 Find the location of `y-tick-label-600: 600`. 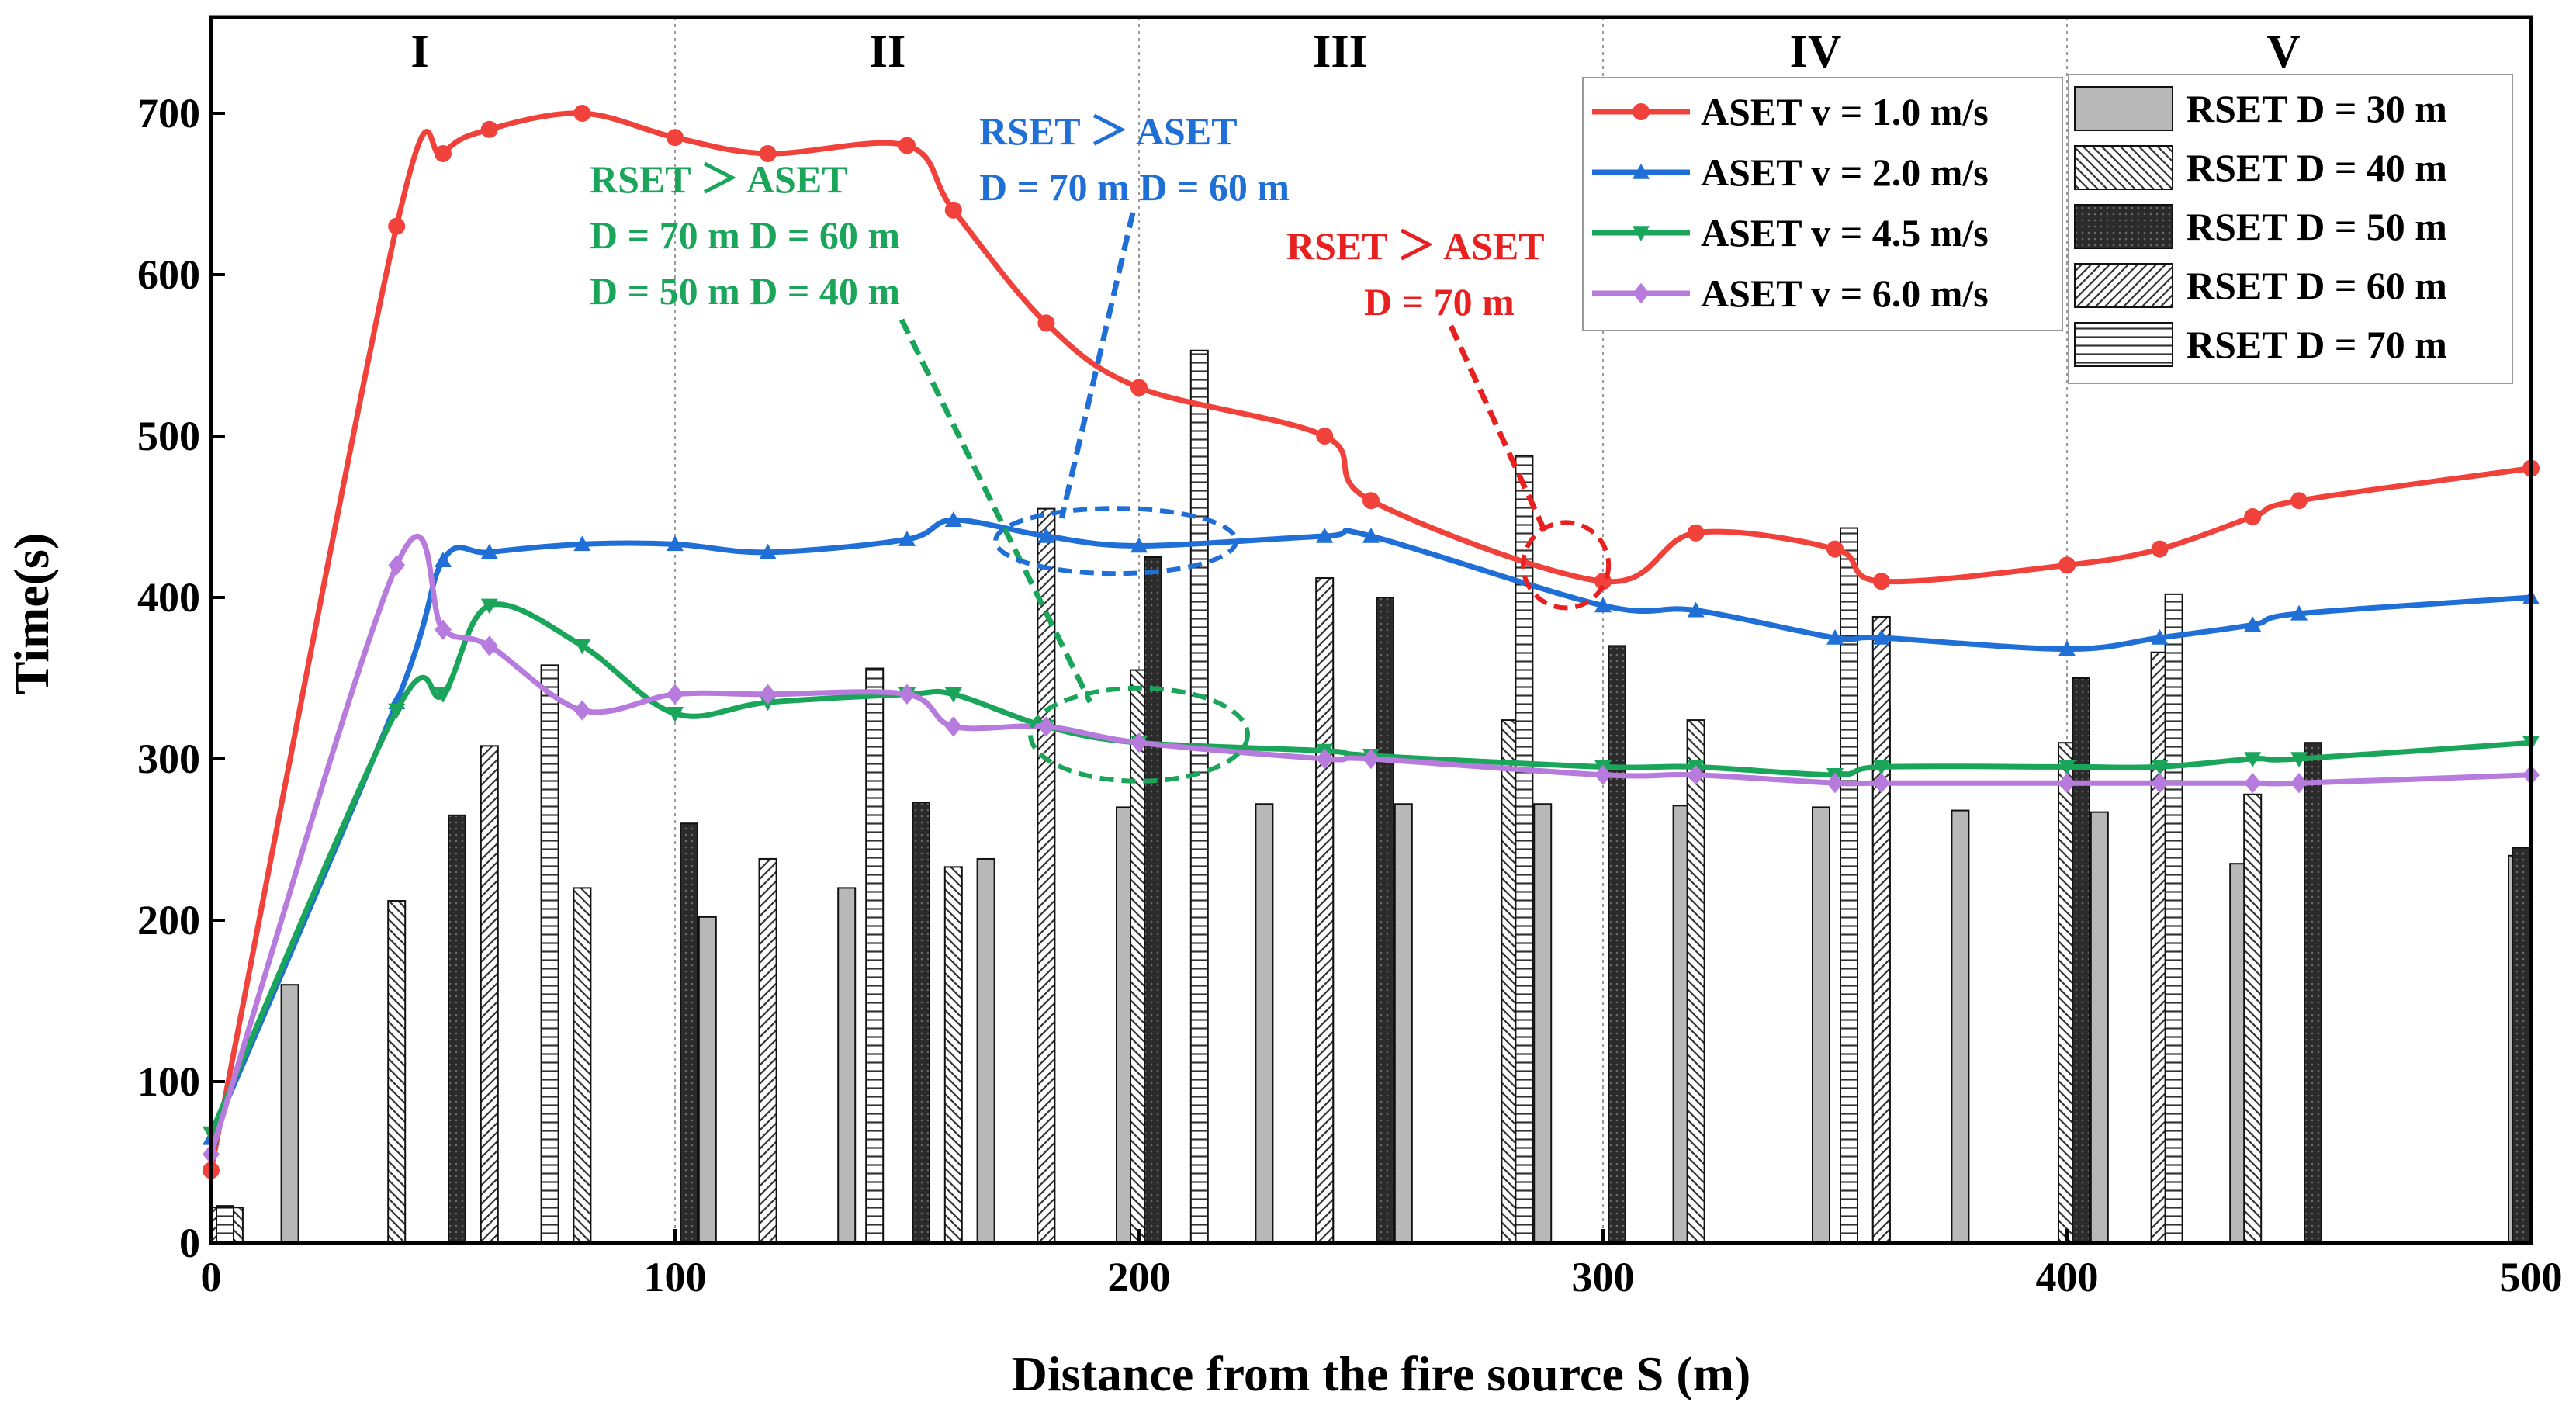

y-tick-label-600: 600 is located at coordinates (168, 275).